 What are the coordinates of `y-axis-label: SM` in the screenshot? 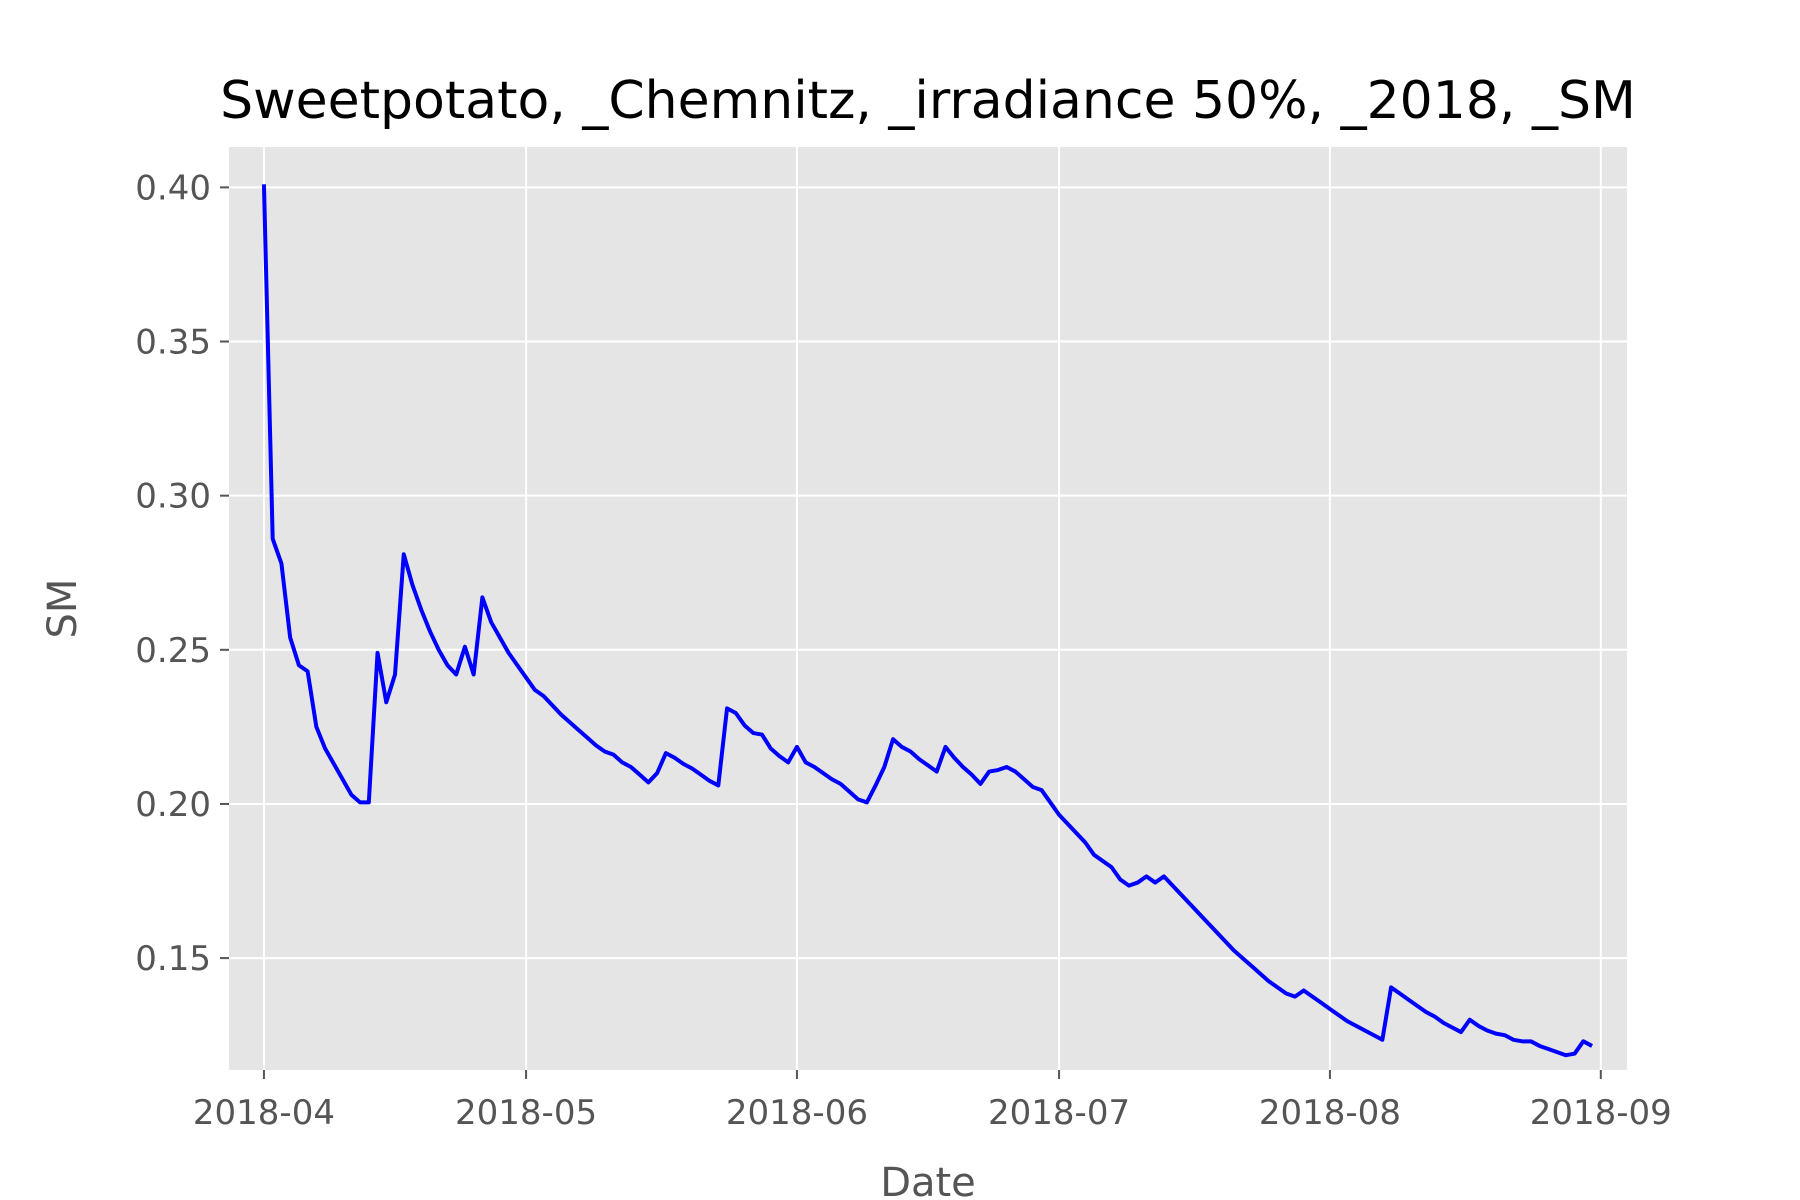 It's located at (63, 609).